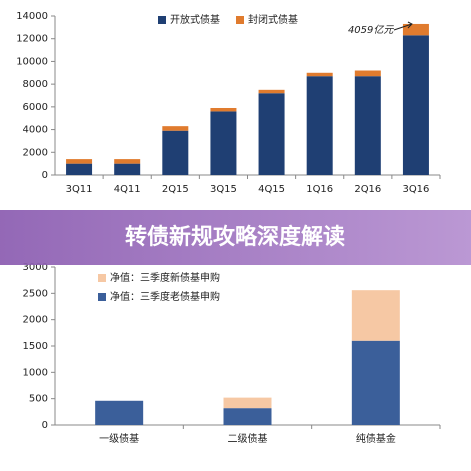  What do you see at coordinates (175, 189) in the screenshot?
I see `x-tick-label: 2Q15` at bounding box center [175, 189].